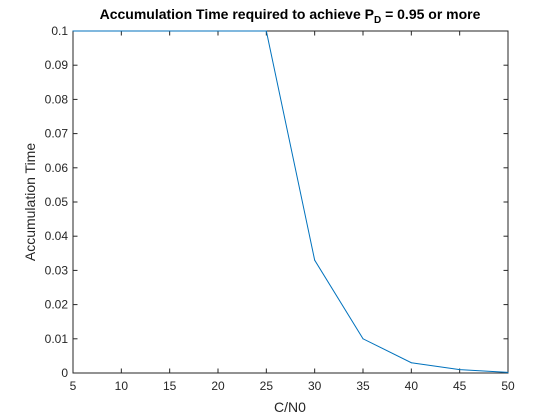 This screenshot has width=560, height=420. Describe the element at coordinates (377, 20) in the screenshot. I see `chart-title-subscript: D` at that location.